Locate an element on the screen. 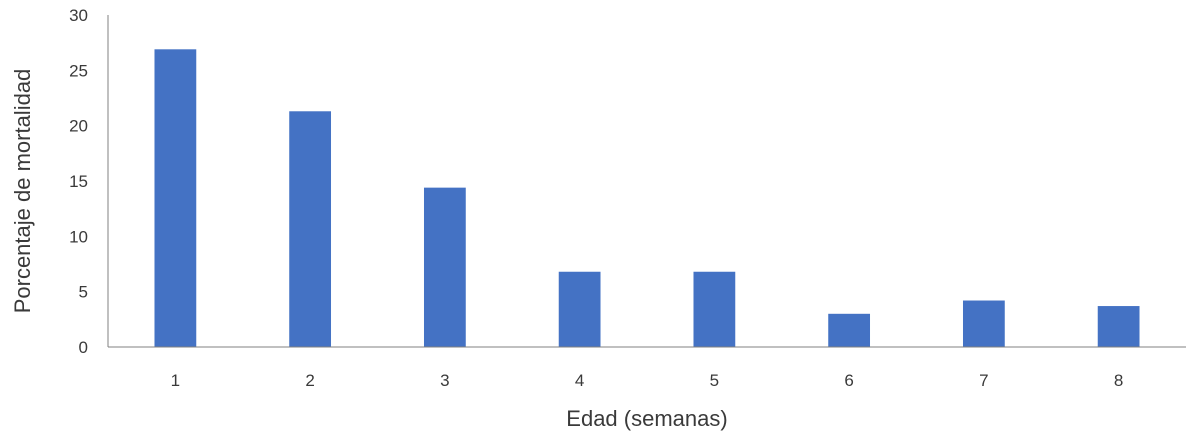 Image resolution: width=1193 pixels, height=438 pixels. x-tick-label: 4 is located at coordinates (579, 380).